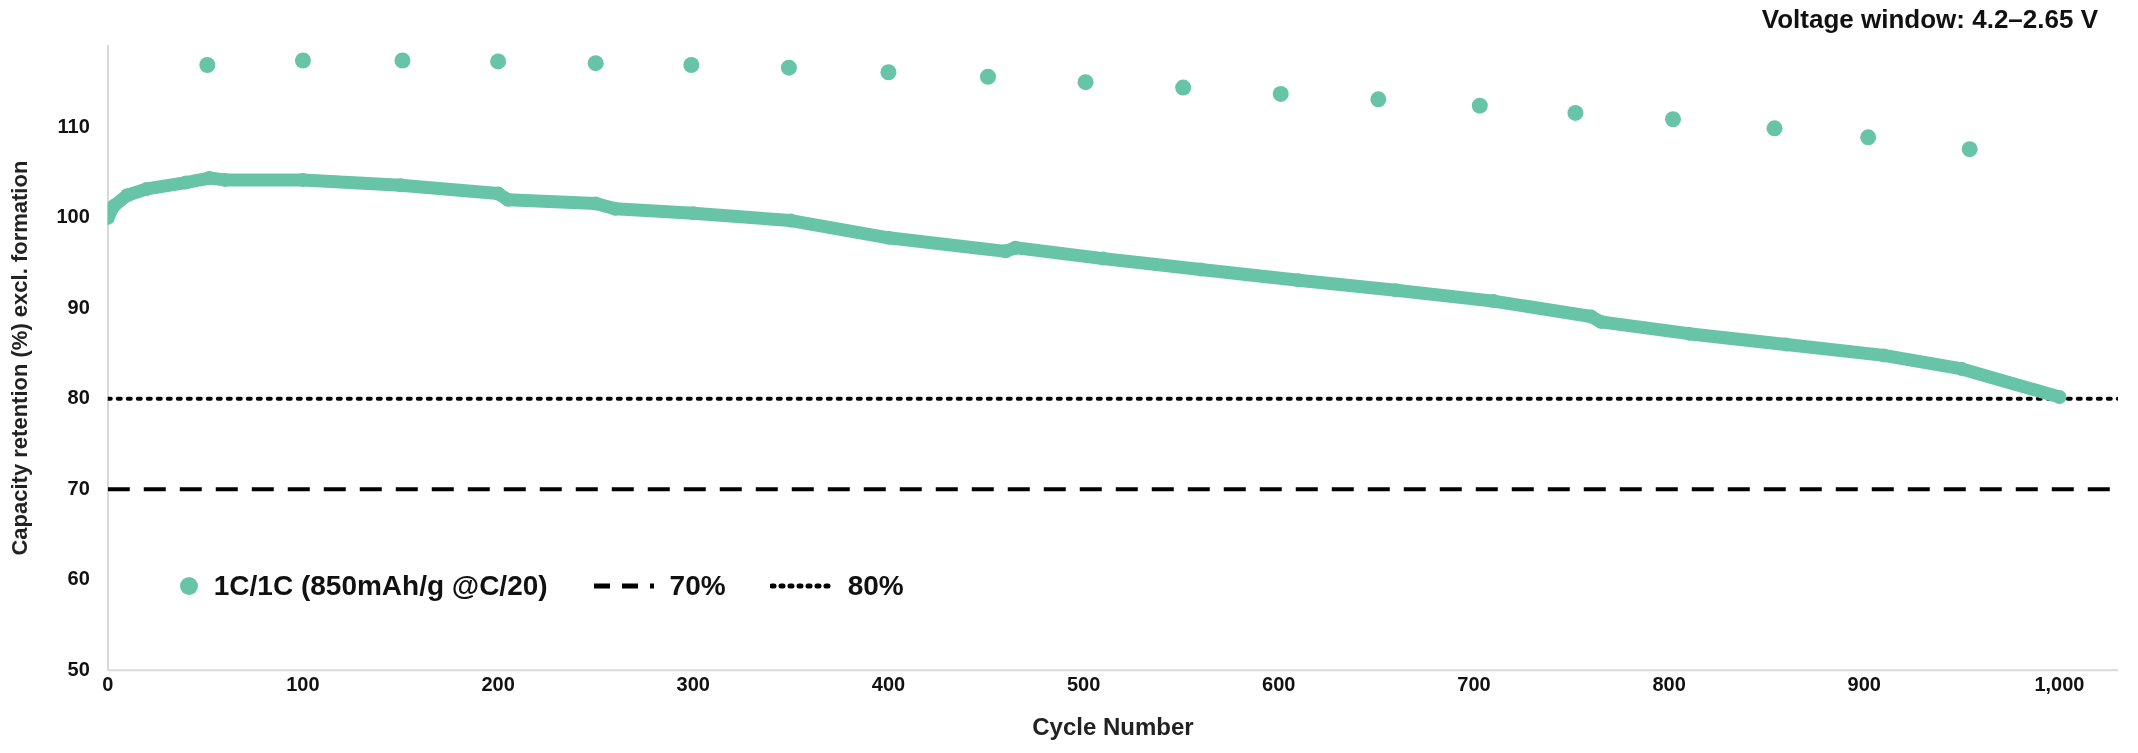  What do you see at coordinates (498, 683) in the screenshot?
I see `x-tick-label: 200` at bounding box center [498, 683].